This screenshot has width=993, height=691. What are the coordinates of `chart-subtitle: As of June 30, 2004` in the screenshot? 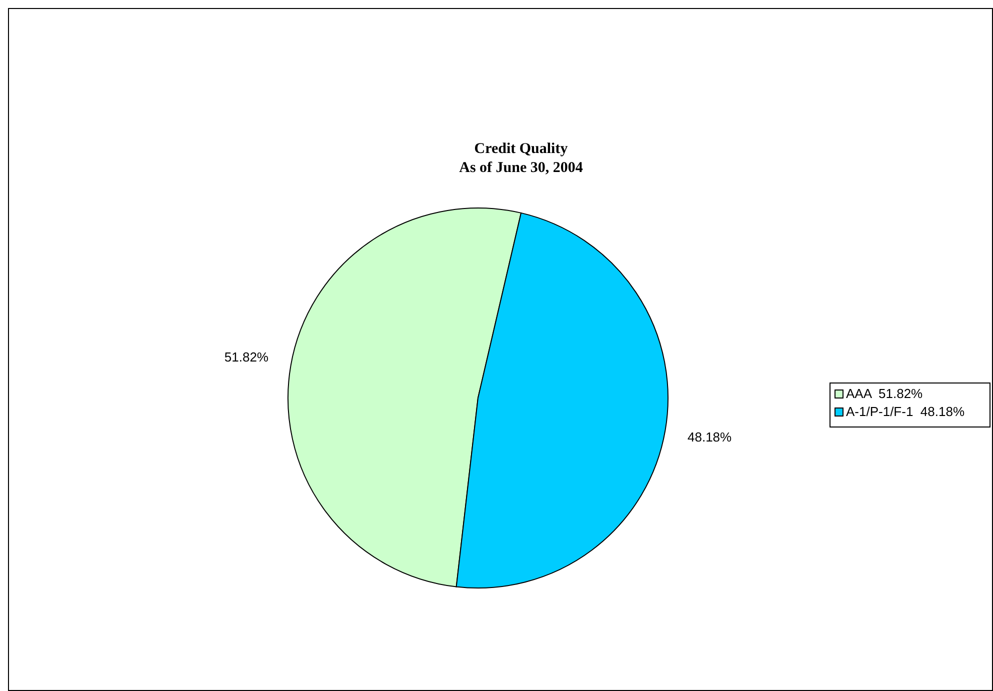 It's located at (521, 168).